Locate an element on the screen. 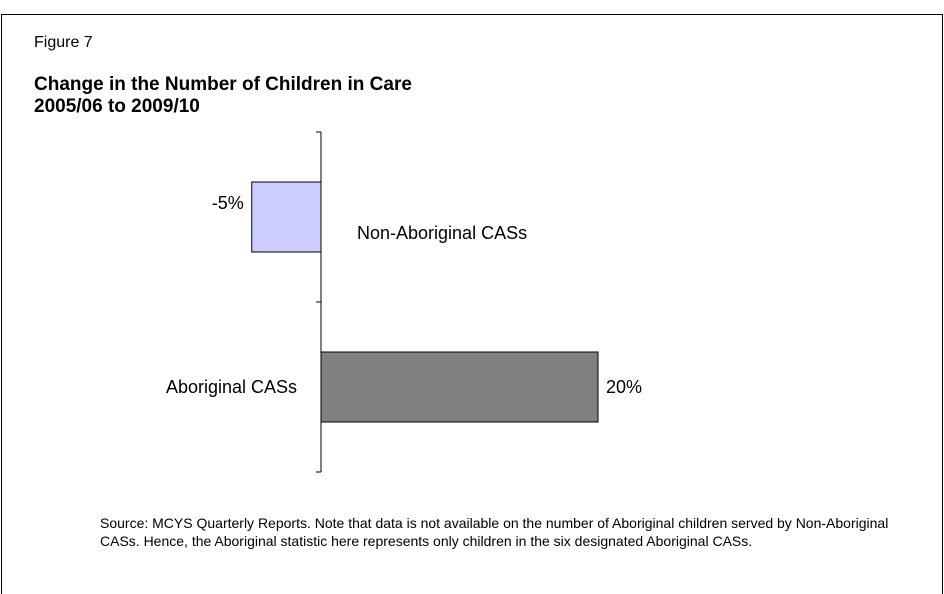 Image resolution: width=944 pixels, height=594 pixels. category-label-non-aboriginal: Non-Aboriginal CASs is located at coordinates (442, 233).